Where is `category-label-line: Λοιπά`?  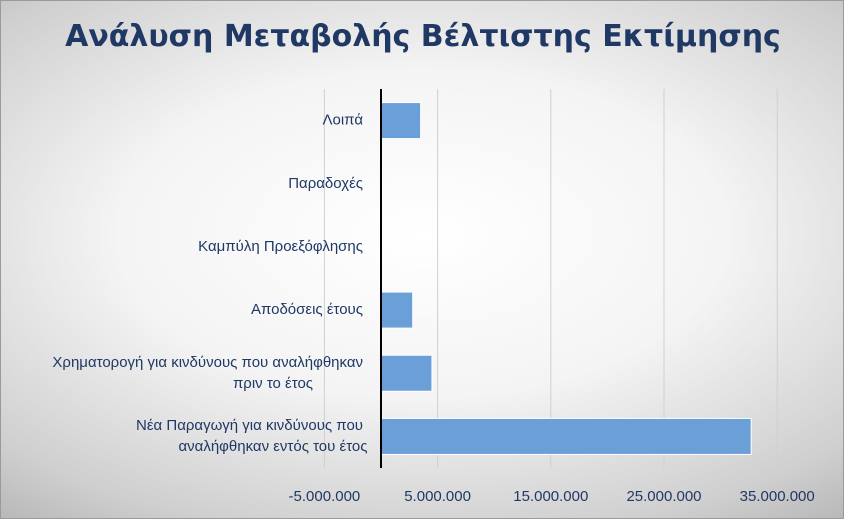
category-label-line: Λοιπά is located at coordinates (342, 120).